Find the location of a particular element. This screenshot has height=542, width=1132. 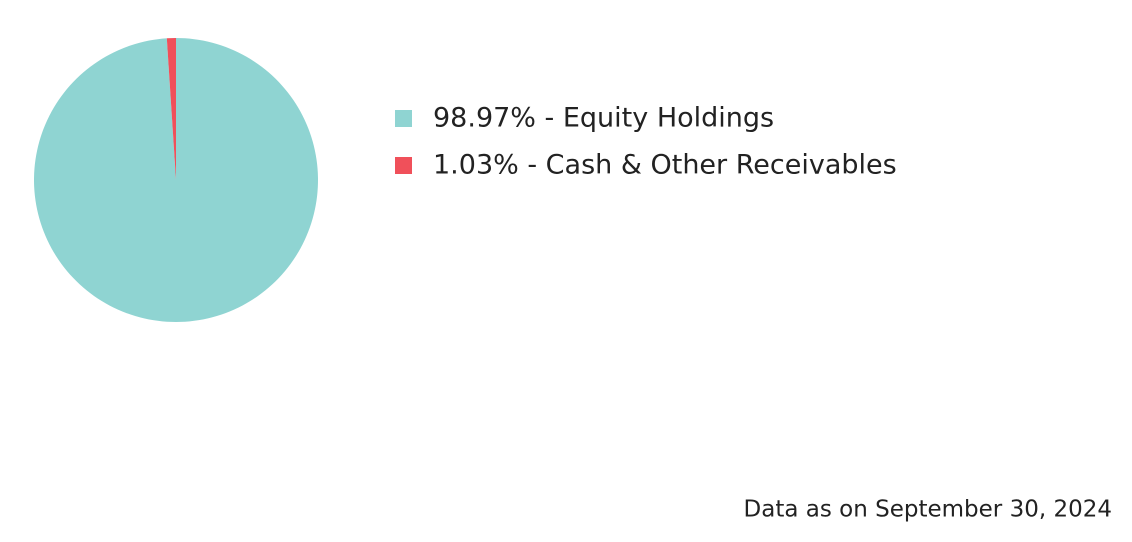

legend-label: 1.03% - Cash & Other Receivables is located at coordinates (665, 165).